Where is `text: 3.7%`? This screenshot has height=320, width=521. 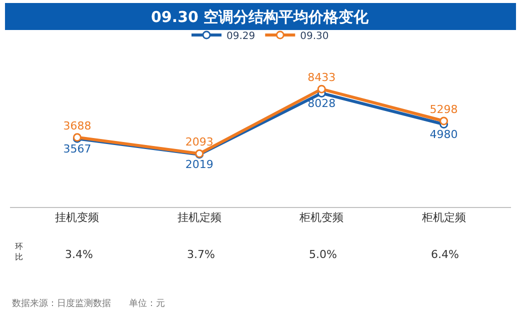
text: 3.7% is located at coordinates (201, 254).